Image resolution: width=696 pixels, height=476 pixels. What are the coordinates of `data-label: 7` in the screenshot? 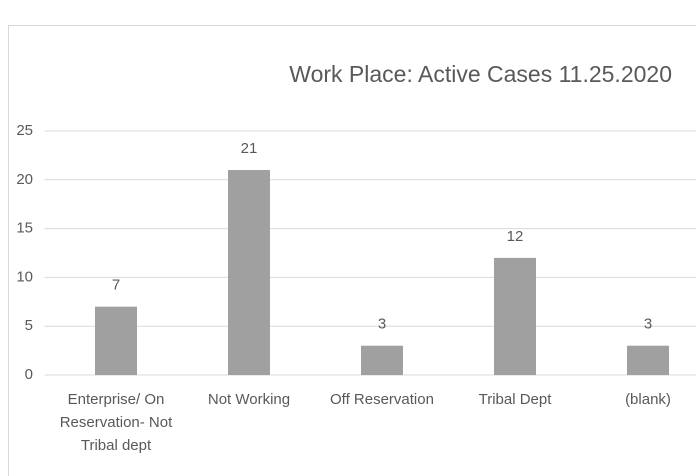 It's located at (116, 285).